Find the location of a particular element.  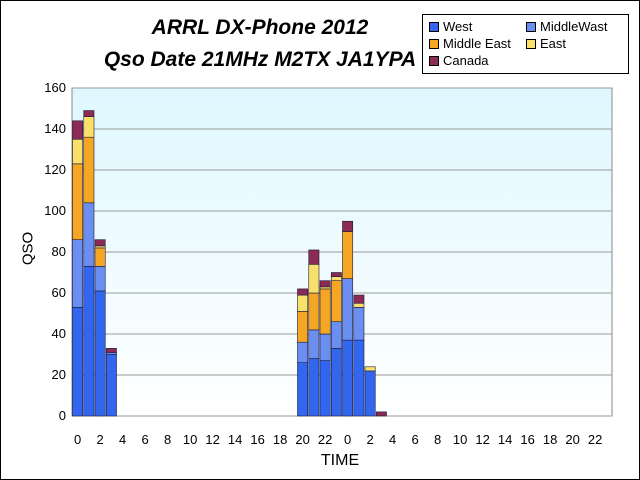

y-tick-label: 120 is located at coordinates (55, 169).